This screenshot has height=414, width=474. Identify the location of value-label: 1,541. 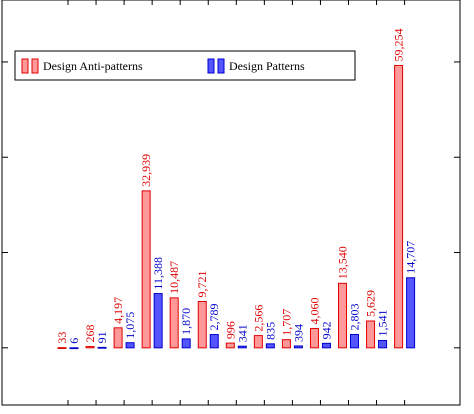
(383, 322).